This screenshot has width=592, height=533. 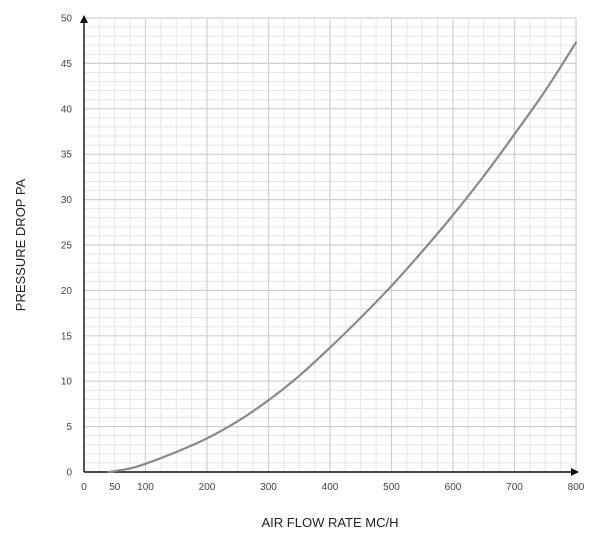 What do you see at coordinates (69, 427) in the screenshot?
I see `y-tick-label: 5` at bounding box center [69, 427].